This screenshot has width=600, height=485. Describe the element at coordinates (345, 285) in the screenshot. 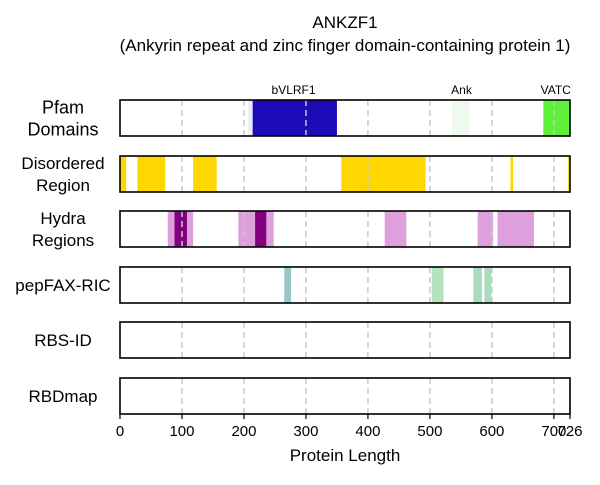

I see `track-3-frame` at that location.